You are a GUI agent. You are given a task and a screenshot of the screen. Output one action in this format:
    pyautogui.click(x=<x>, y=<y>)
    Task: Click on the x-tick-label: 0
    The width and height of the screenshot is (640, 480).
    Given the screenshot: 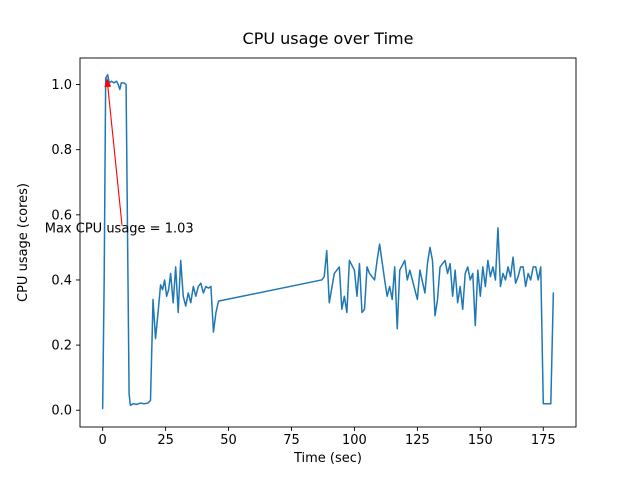 What is the action you would take?
    pyautogui.click(x=103, y=440)
    